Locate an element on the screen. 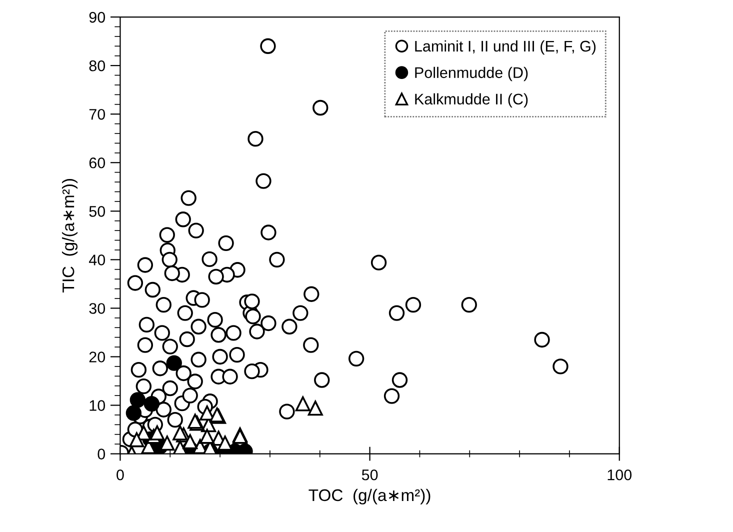 This screenshot has width=733, height=532. legend-label: Laminit I, II und III (E, F, G) is located at coordinates (505, 47).